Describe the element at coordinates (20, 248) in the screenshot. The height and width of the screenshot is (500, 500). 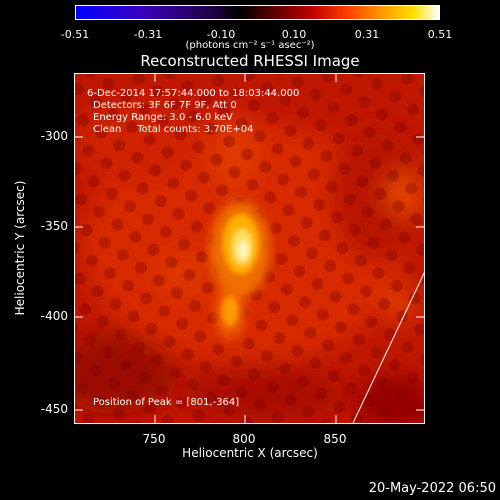
I see `y-axis-label: Heliocentric Y (arcsec)` at that location.